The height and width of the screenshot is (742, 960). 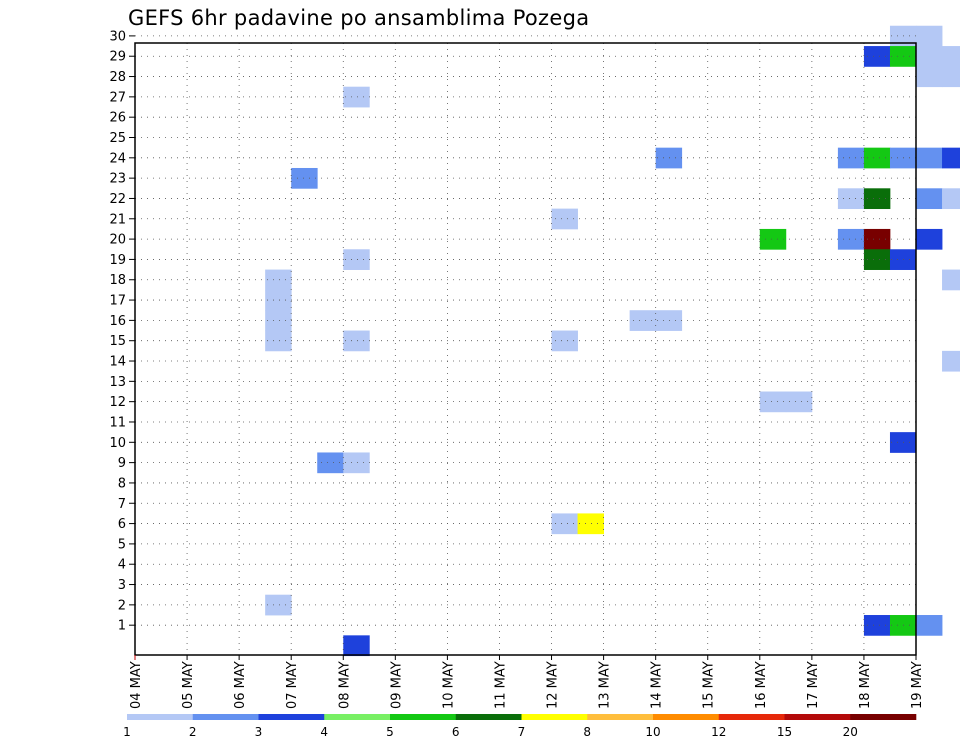 I want to click on x-tick-label: 06 MAY, so click(x=240, y=685).